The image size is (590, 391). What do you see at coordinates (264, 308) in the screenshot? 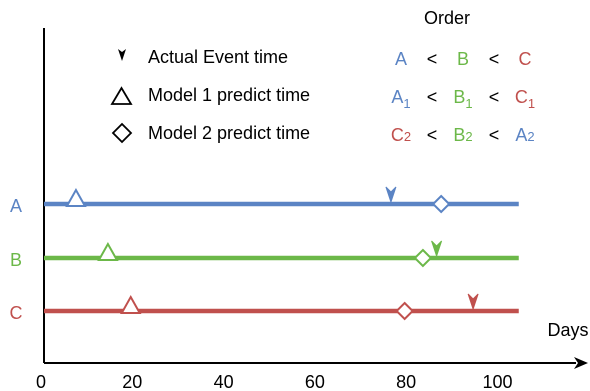
I see `subject-row: C` at bounding box center [264, 308].